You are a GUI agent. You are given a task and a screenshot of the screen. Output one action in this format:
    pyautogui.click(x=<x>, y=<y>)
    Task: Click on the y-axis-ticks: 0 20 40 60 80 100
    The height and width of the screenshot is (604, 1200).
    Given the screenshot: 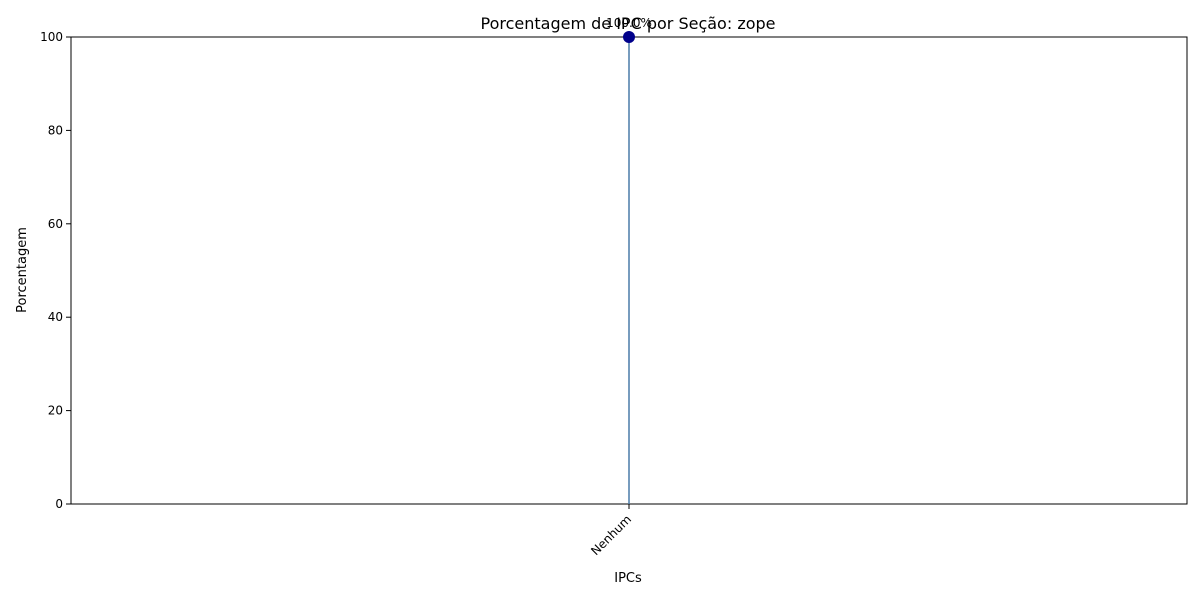 What is the action you would take?
    pyautogui.click(x=55, y=270)
    